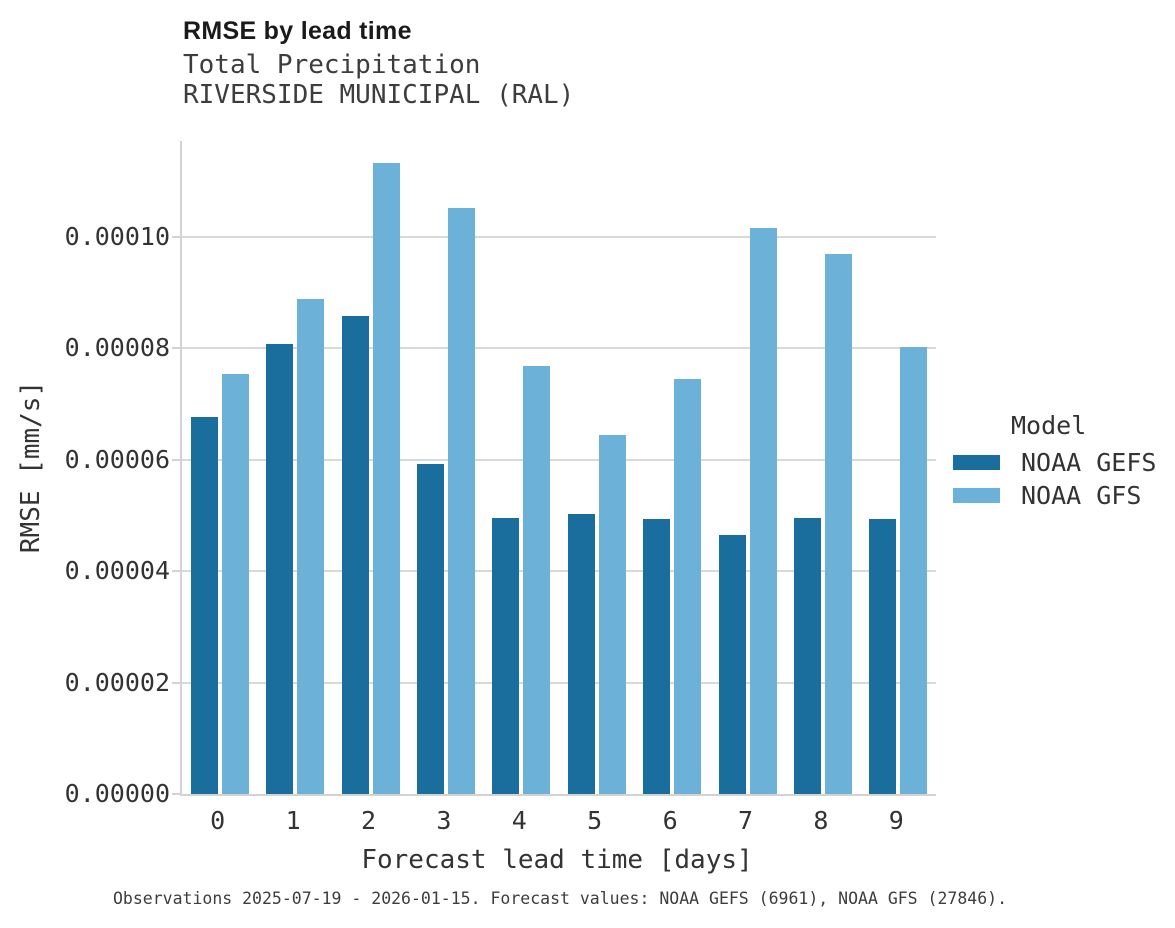 This screenshot has height=928, width=1175. I want to click on legend-label-noaa-gefs: NOAA GEFS, so click(1089, 462).